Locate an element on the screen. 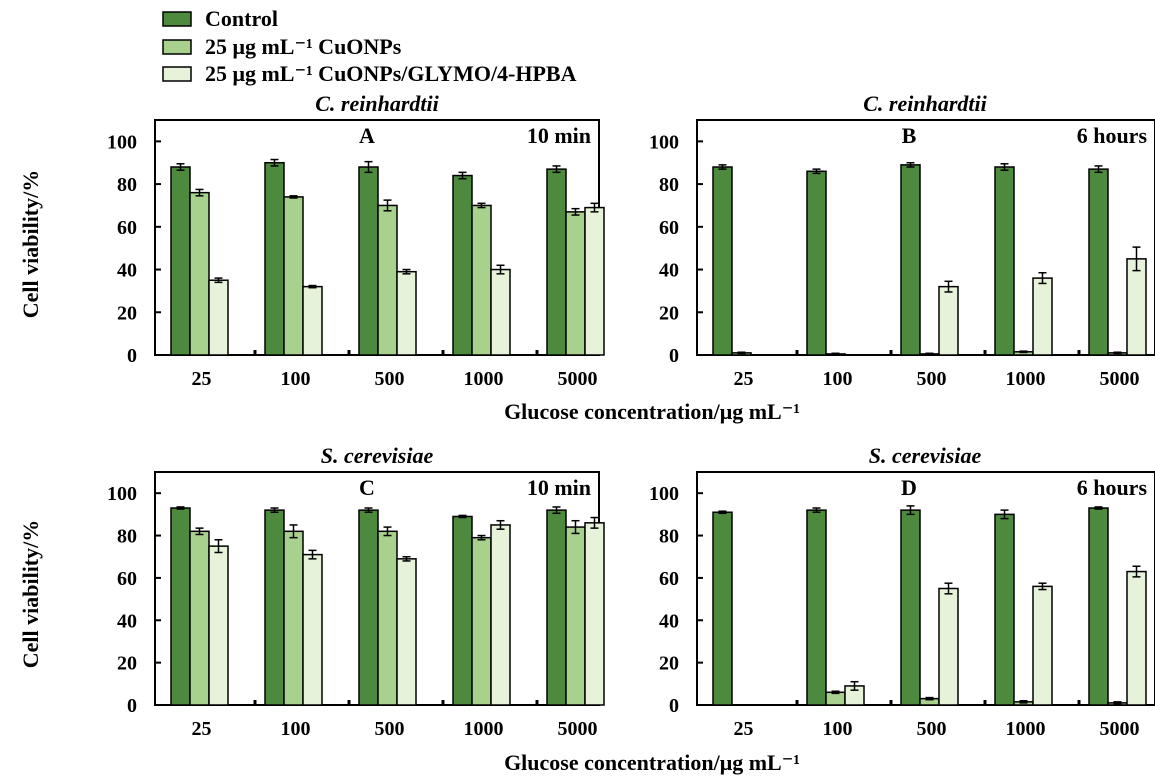  x-axis-label-top: Glucose concentration/μg mL⁻¹ is located at coordinates (652, 411).